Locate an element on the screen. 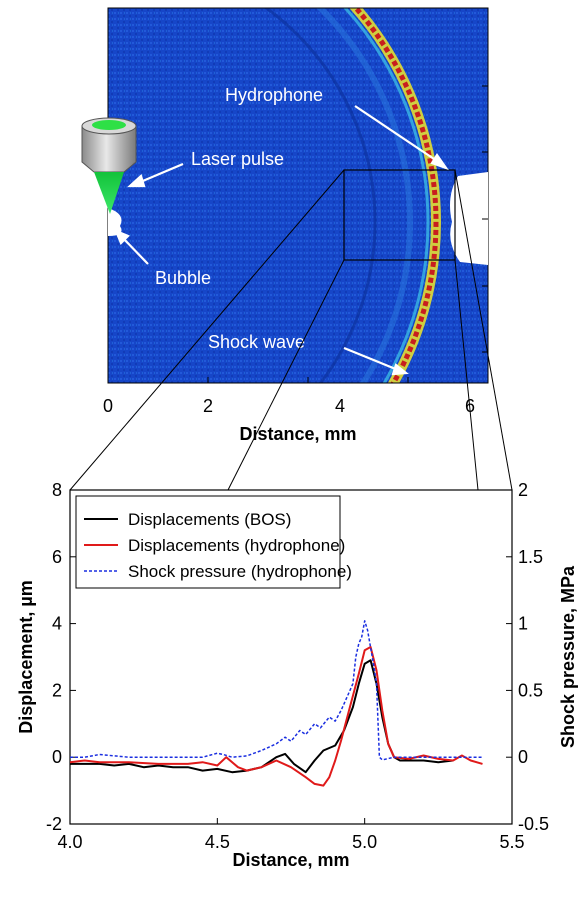 Image resolution: width=586 pixels, height=907 pixels. hydrophone-arrowhead is located at coordinates (439, 161).